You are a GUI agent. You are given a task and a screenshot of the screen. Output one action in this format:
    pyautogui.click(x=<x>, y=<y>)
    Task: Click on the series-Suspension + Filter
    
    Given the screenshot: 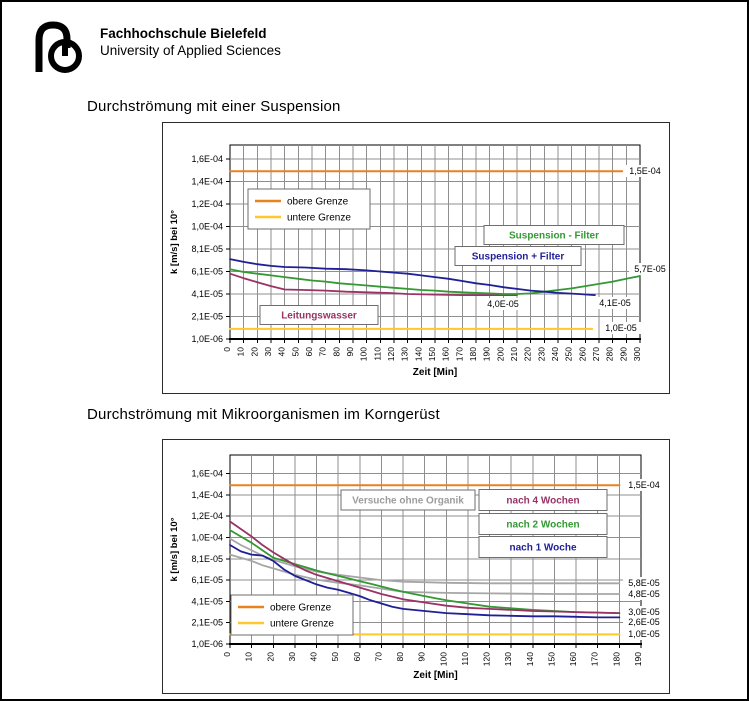 What is the action you would take?
    pyautogui.click(x=412, y=277)
    